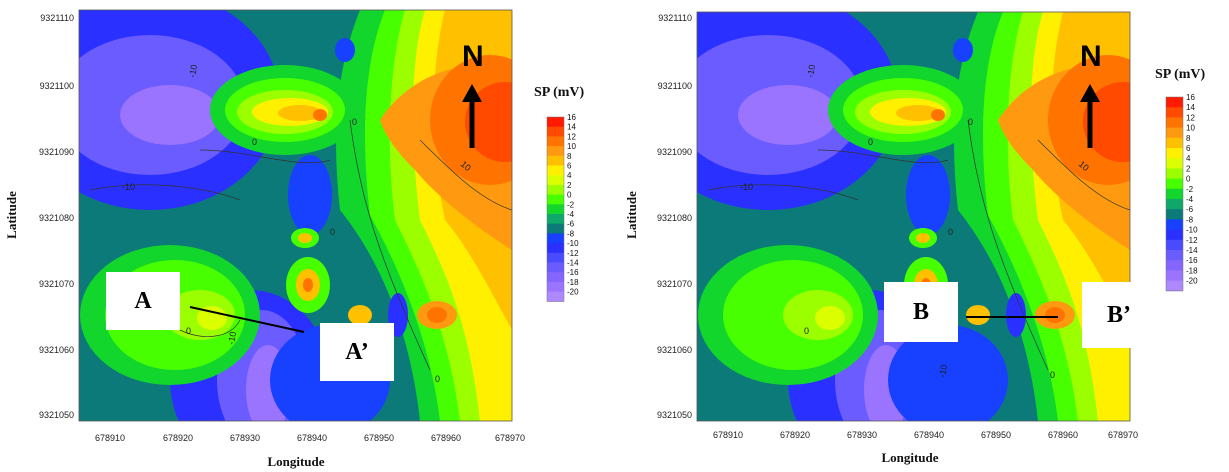 The height and width of the screenshot is (472, 1229). I want to click on colorbar-tick-label: 6, so click(569, 166).